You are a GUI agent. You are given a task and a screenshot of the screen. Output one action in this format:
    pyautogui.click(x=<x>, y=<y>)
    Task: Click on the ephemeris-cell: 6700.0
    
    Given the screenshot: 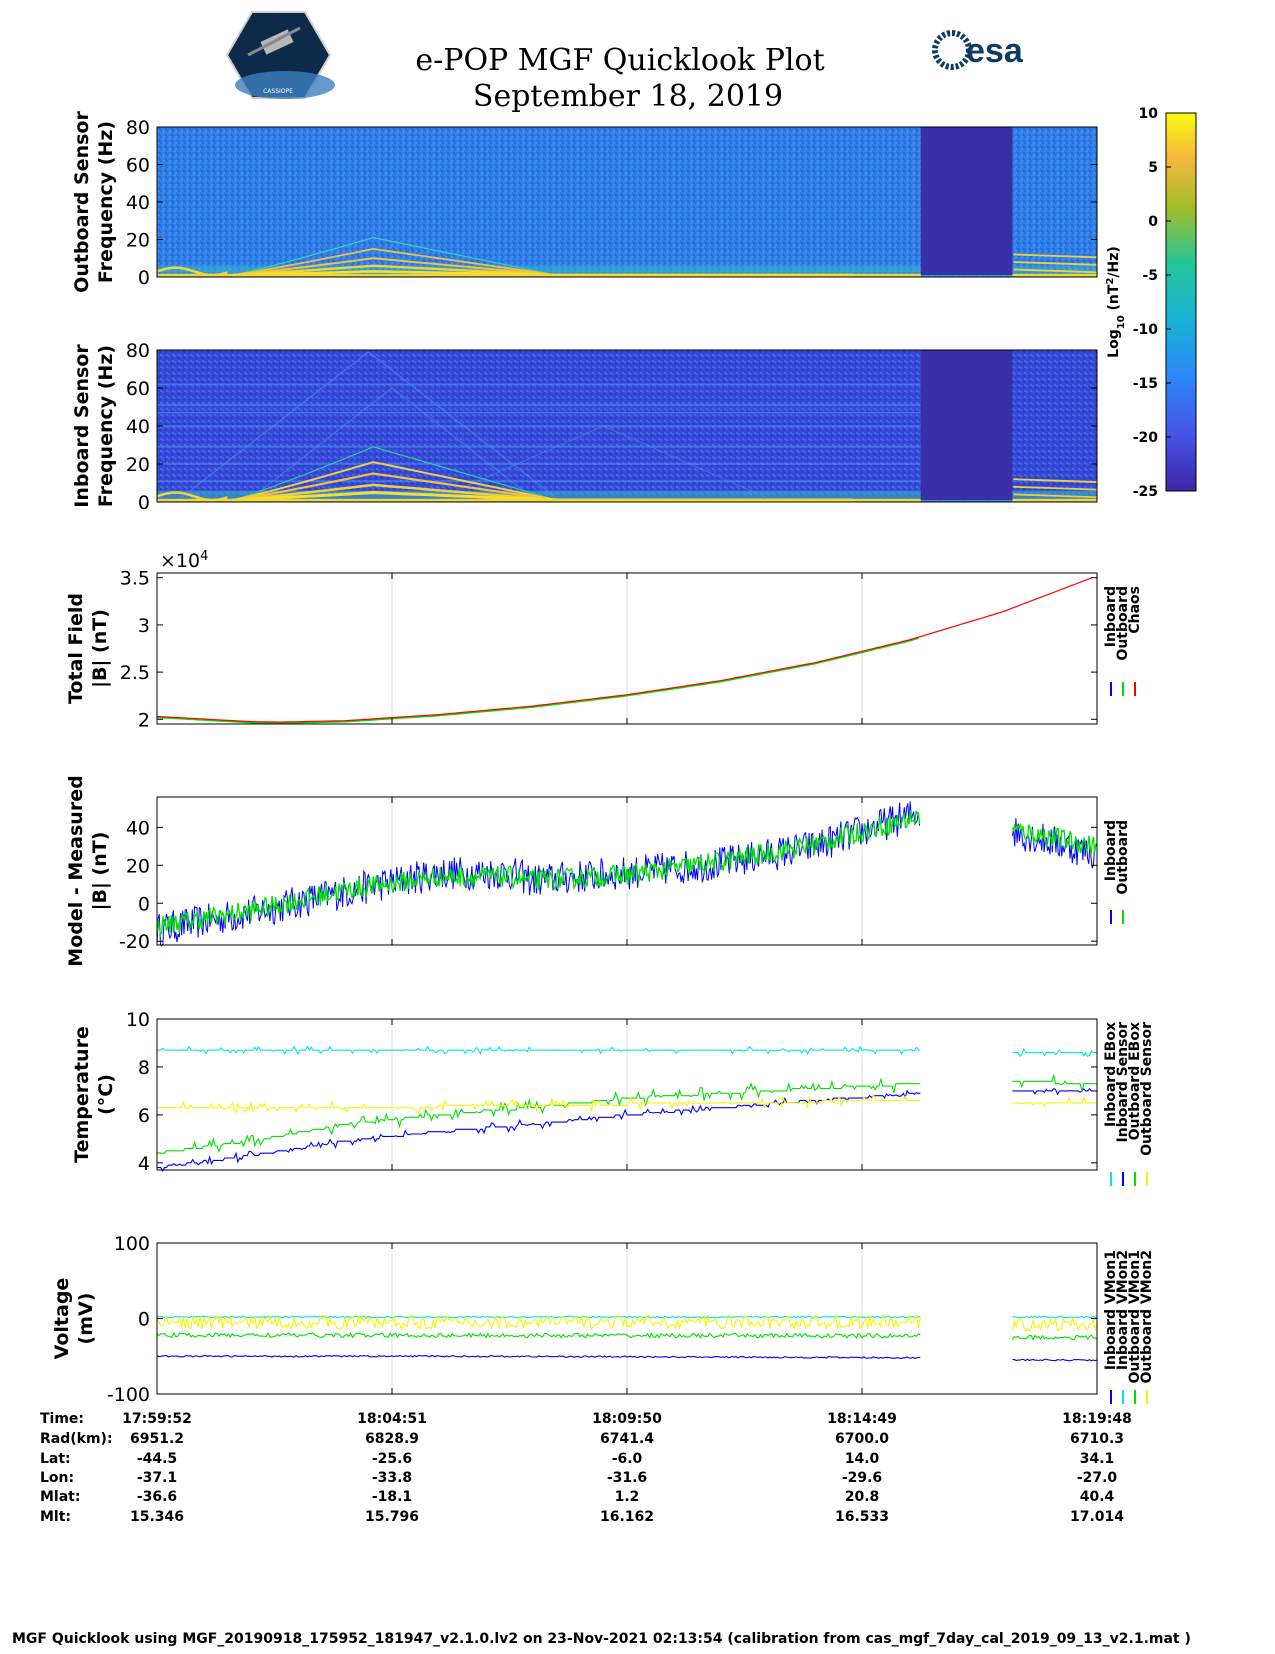 What is the action you would take?
    pyautogui.click(x=862, y=1439)
    